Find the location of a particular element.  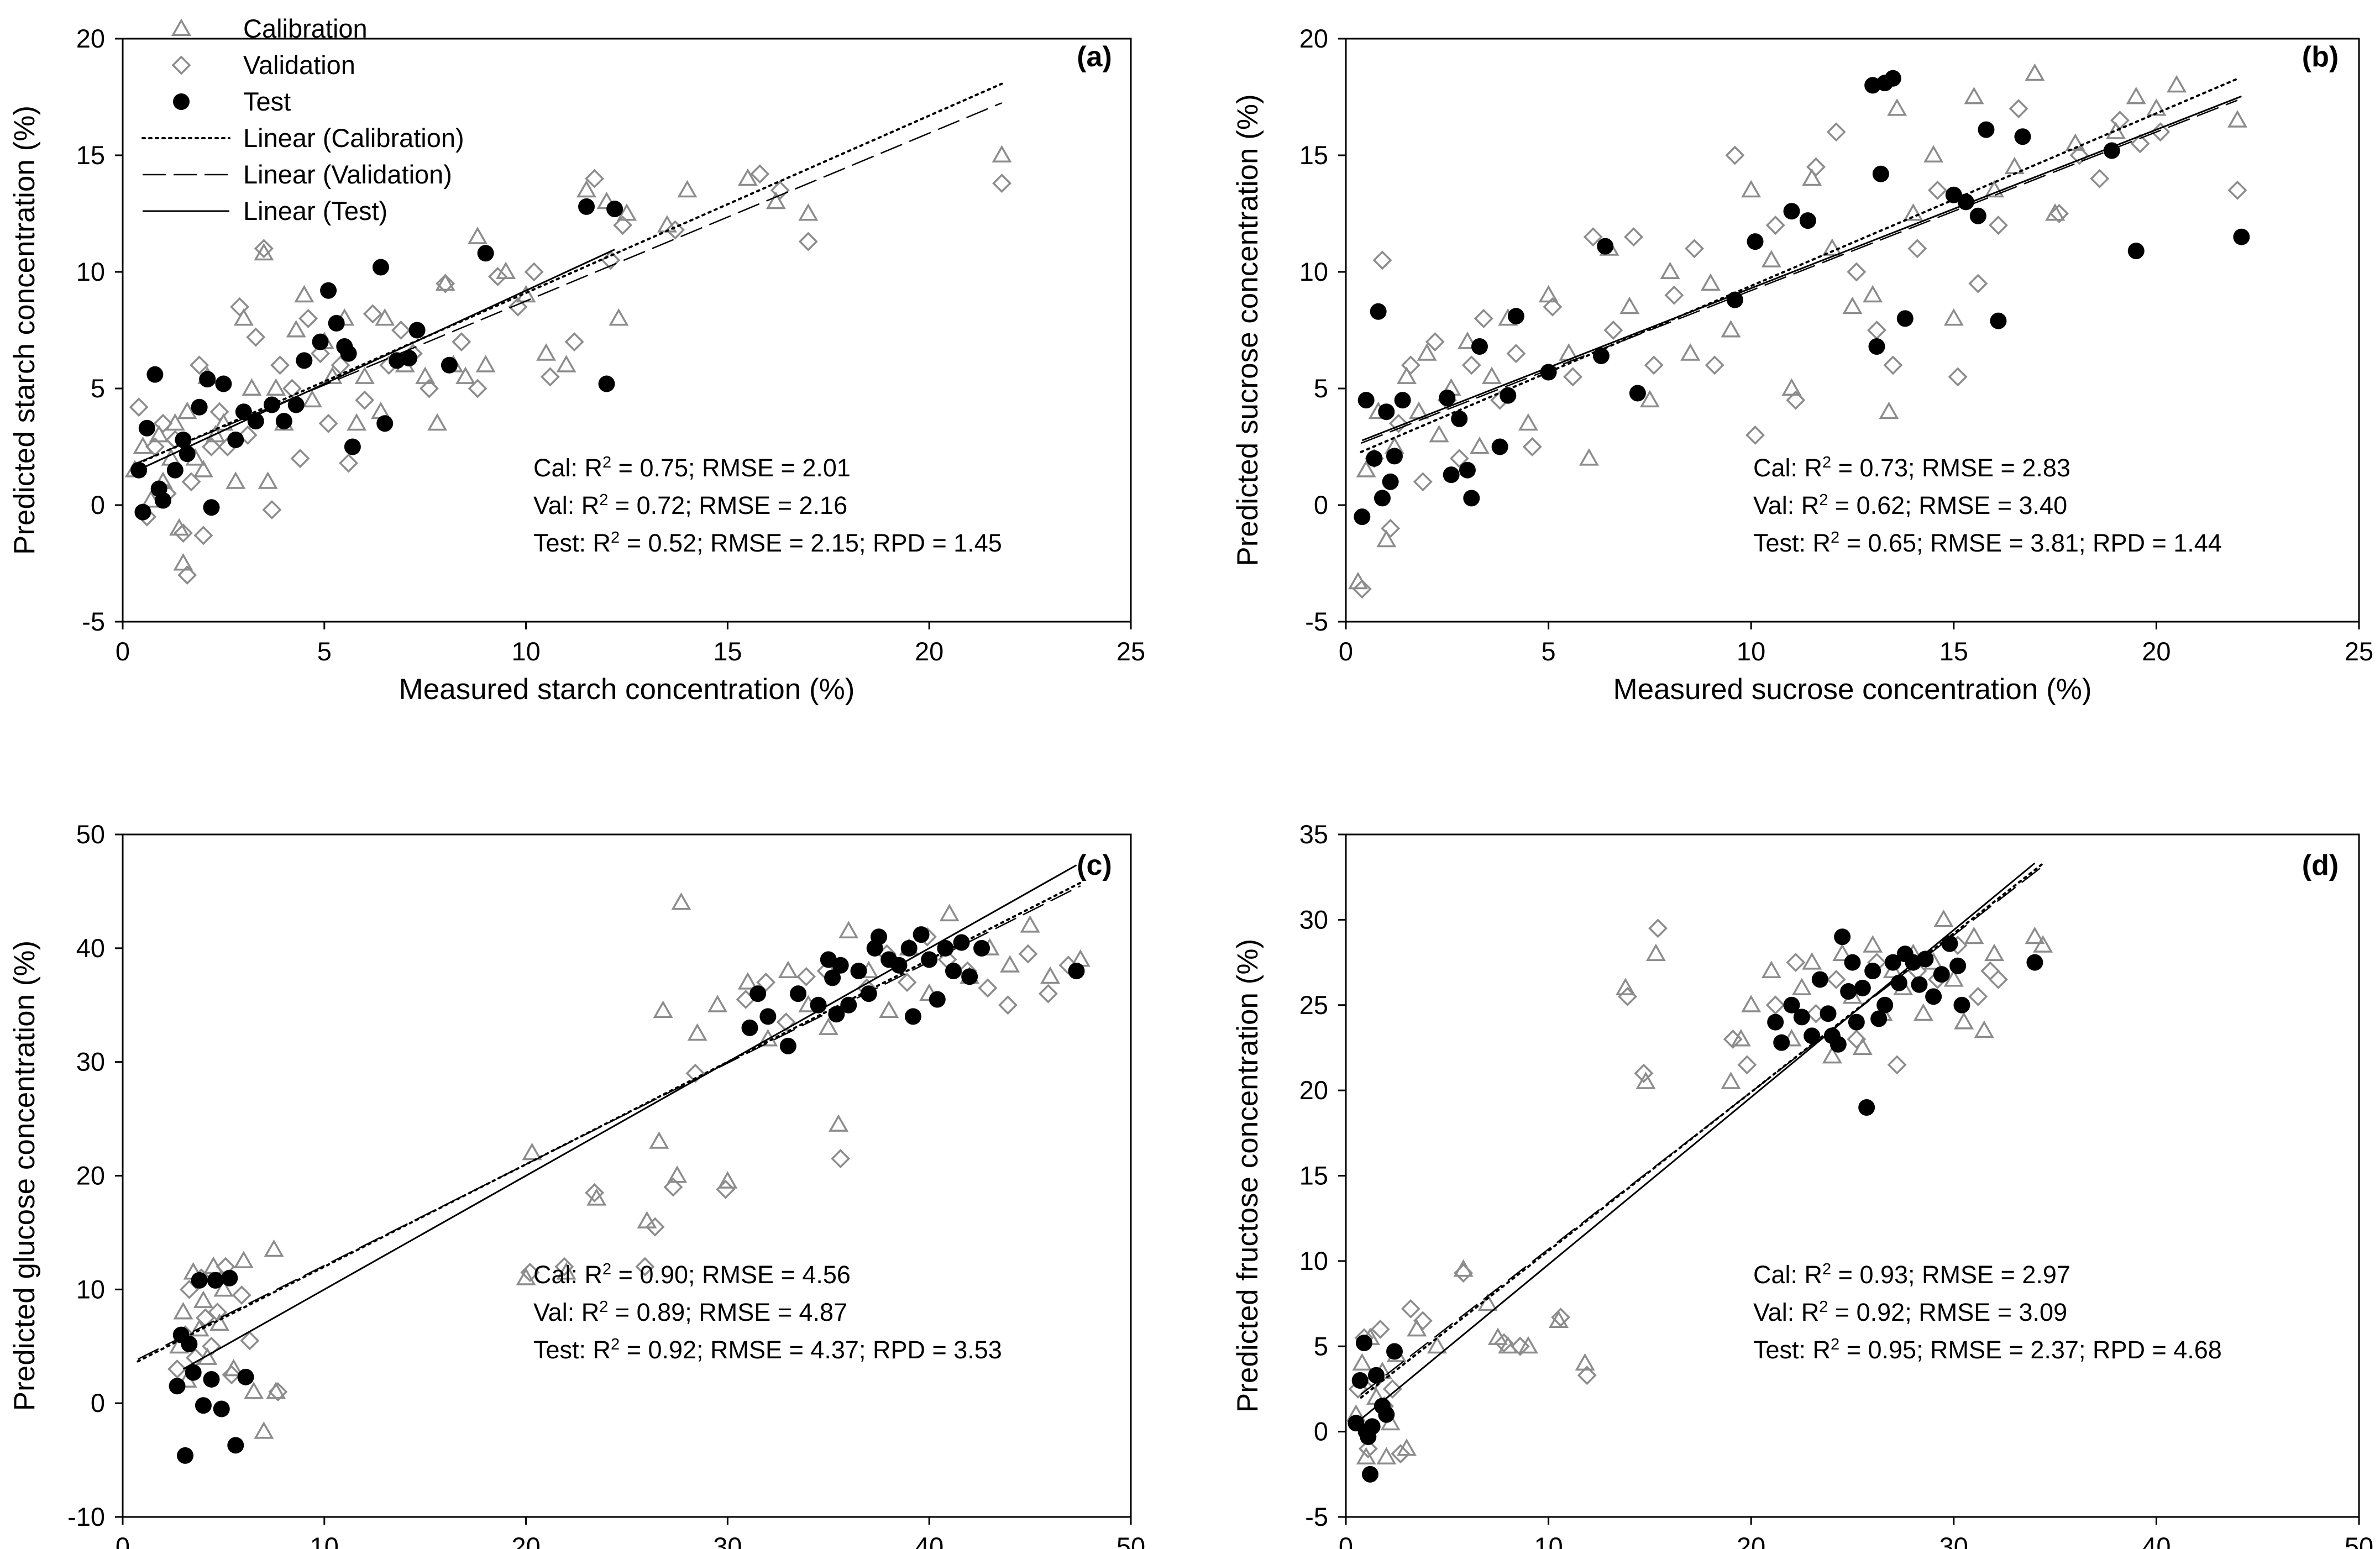

x-tick-label: 25 is located at coordinates (1130, 652).